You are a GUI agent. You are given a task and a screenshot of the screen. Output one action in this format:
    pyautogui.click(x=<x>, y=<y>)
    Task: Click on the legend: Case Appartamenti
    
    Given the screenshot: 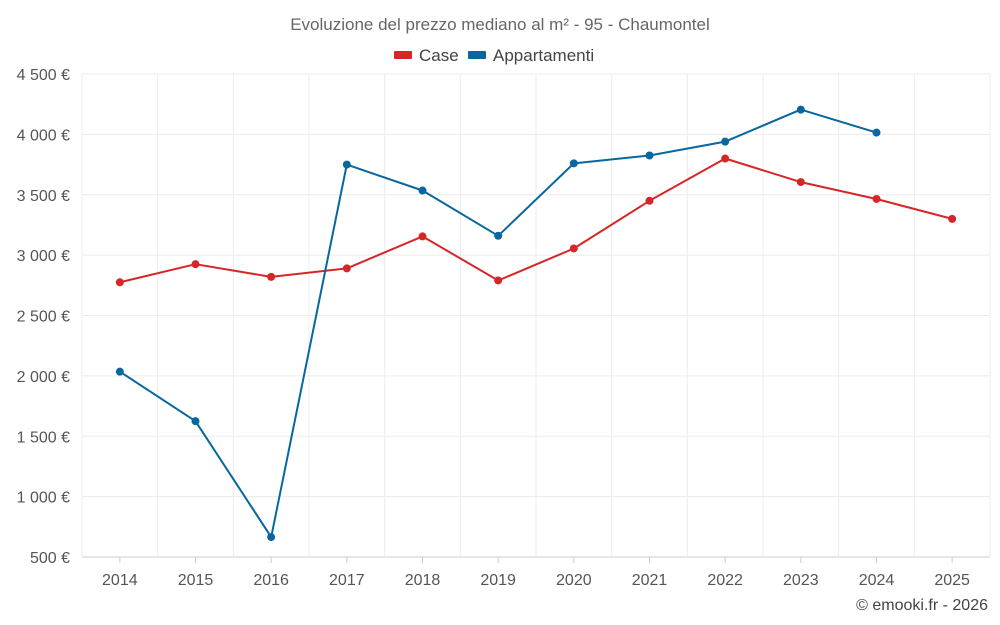 What is the action you would take?
    pyautogui.click(x=494, y=55)
    